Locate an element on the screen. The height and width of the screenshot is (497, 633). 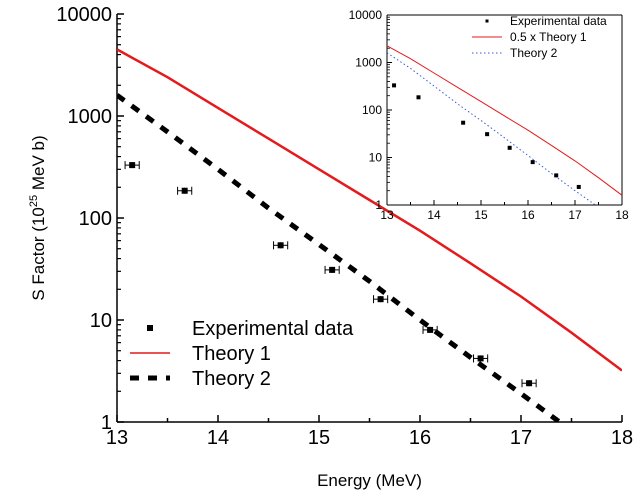
y-axis-title-prefix: S Factor (10 is located at coordinates (38, 254).